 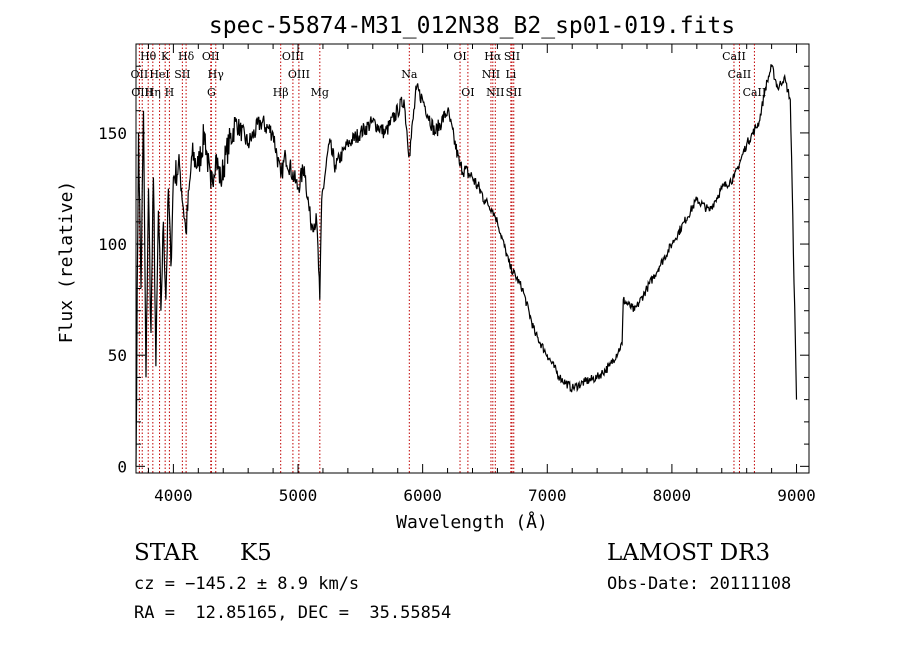 What do you see at coordinates (293, 613) in the screenshot?
I see `coordinates: RA = 12.85165, DEC = 35.55854` at bounding box center [293, 613].